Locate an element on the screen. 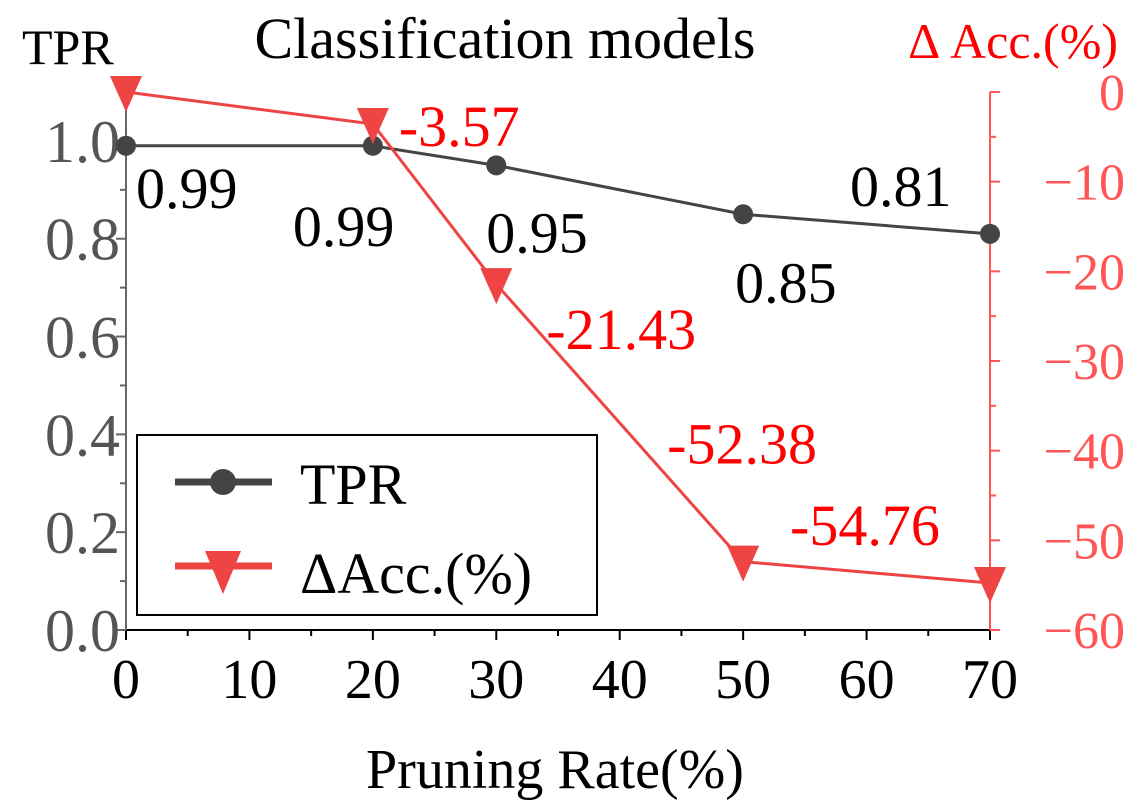 This screenshot has width=1140, height=800. y-right-tick-label: −10 is located at coordinates (1084, 183).